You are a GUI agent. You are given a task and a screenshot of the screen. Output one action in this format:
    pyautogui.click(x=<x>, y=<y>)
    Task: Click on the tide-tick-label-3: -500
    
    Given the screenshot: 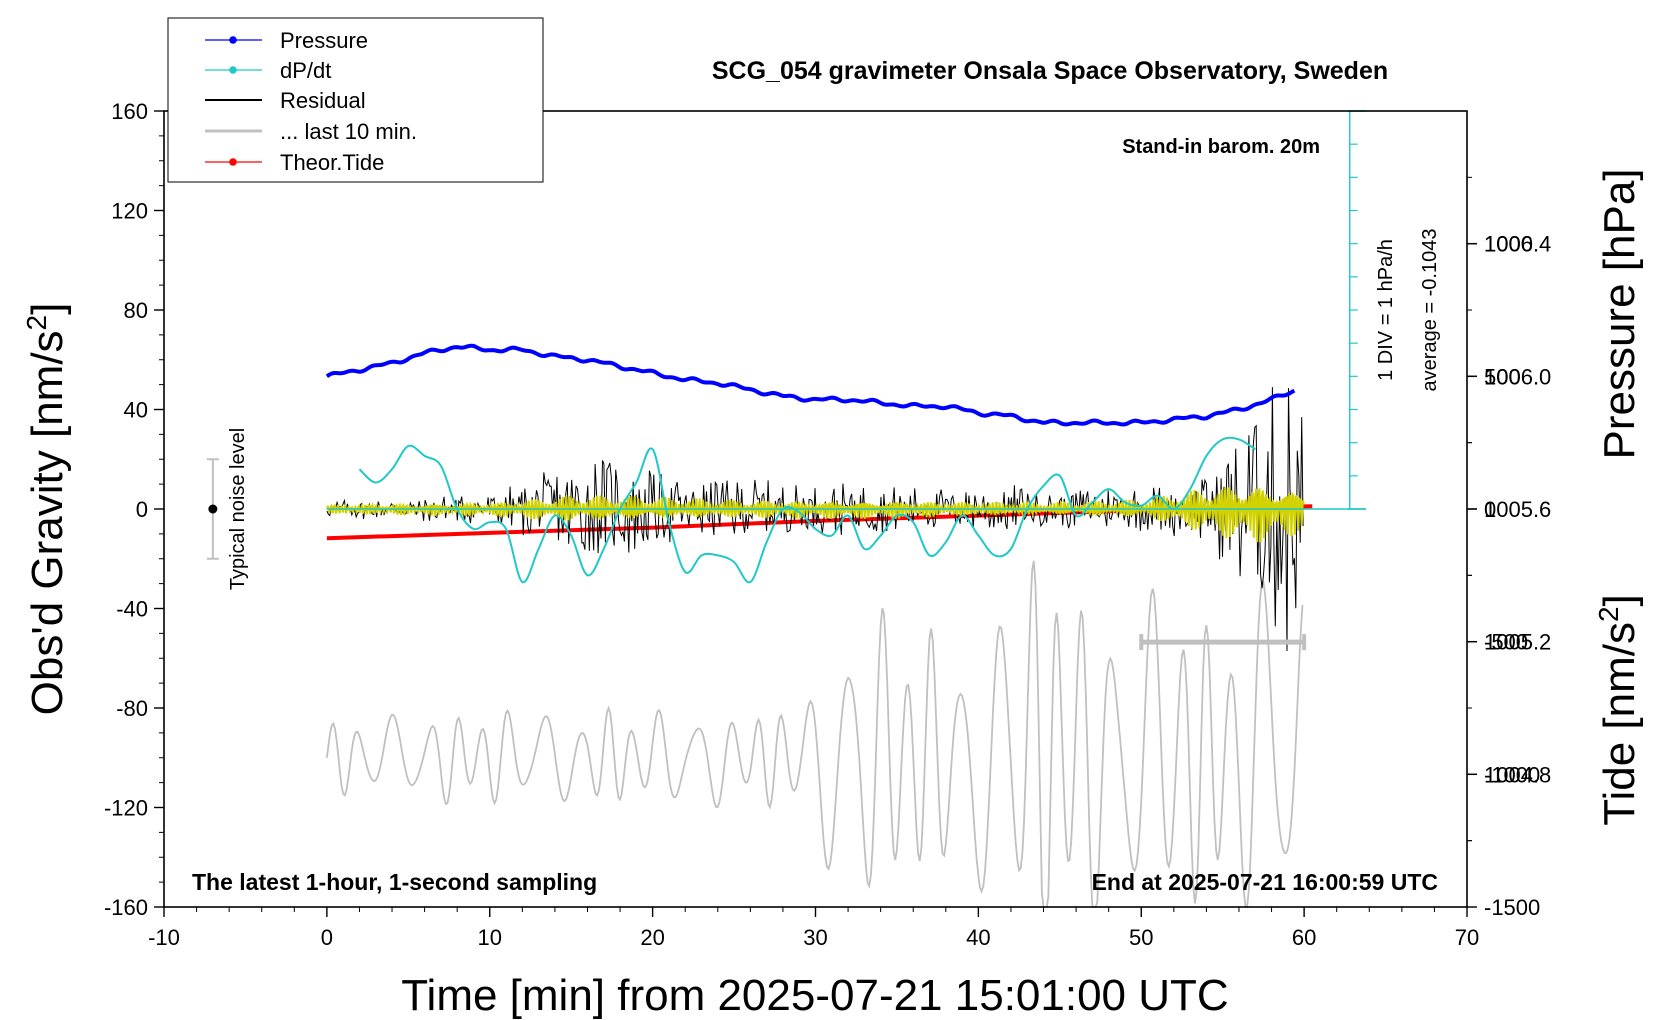 What is the action you would take?
    pyautogui.click(x=1506, y=642)
    